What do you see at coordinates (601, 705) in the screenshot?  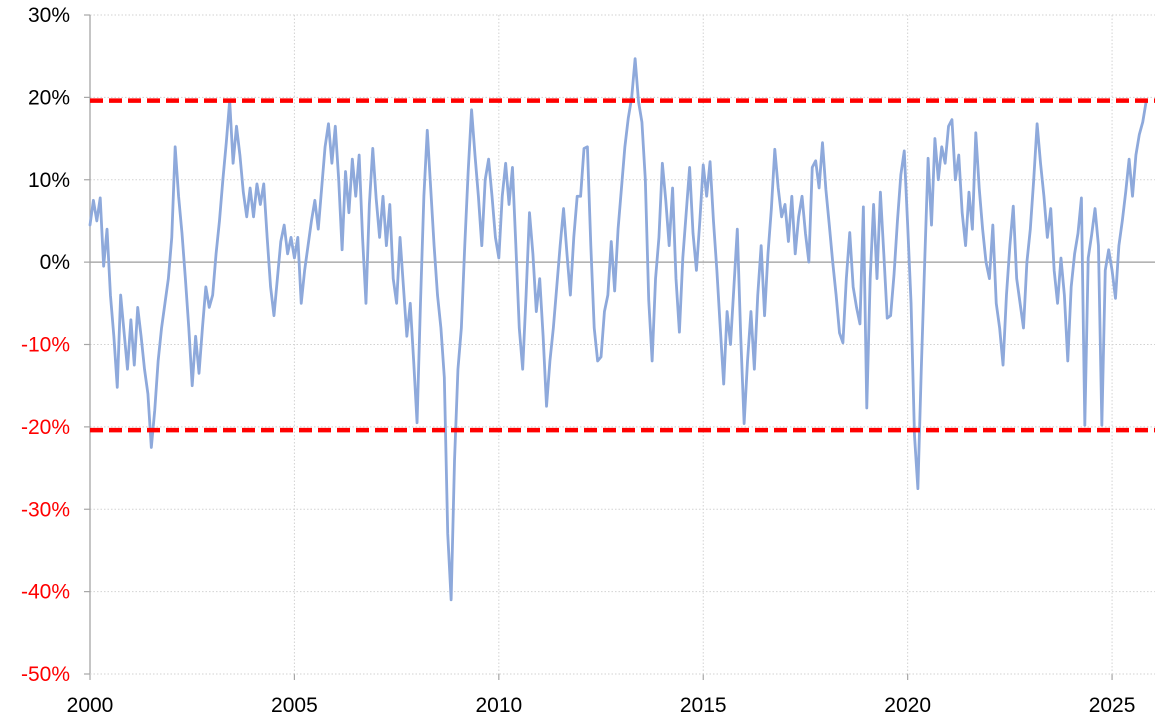 I see `x-axis-labels: 2000 2005 2010 2015 2020 2025` at bounding box center [601, 705].